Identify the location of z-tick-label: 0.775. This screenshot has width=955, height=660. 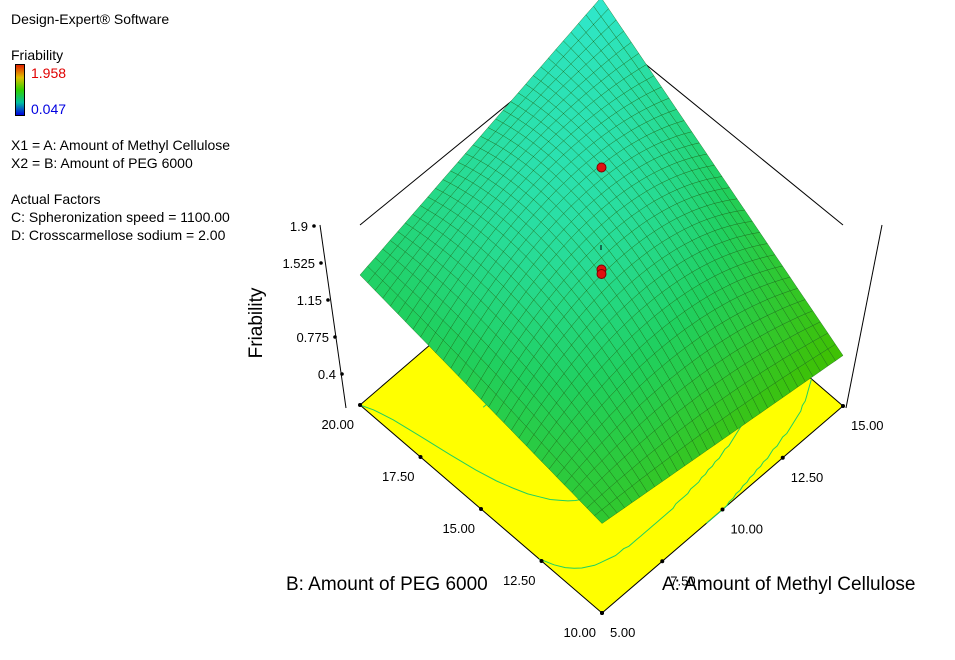
(312, 337).